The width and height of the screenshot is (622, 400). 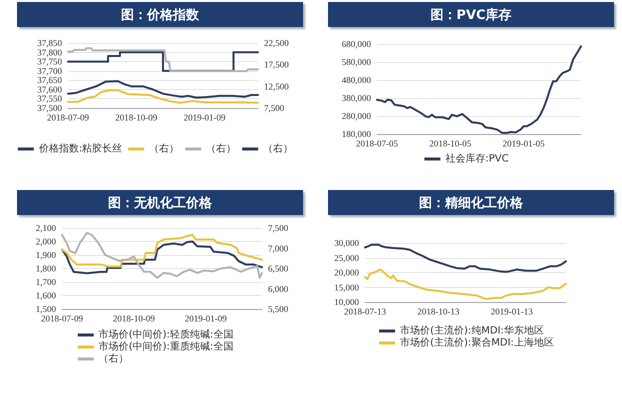 I want to click on y2-tick-label: 17,500, so click(x=277, y=65).